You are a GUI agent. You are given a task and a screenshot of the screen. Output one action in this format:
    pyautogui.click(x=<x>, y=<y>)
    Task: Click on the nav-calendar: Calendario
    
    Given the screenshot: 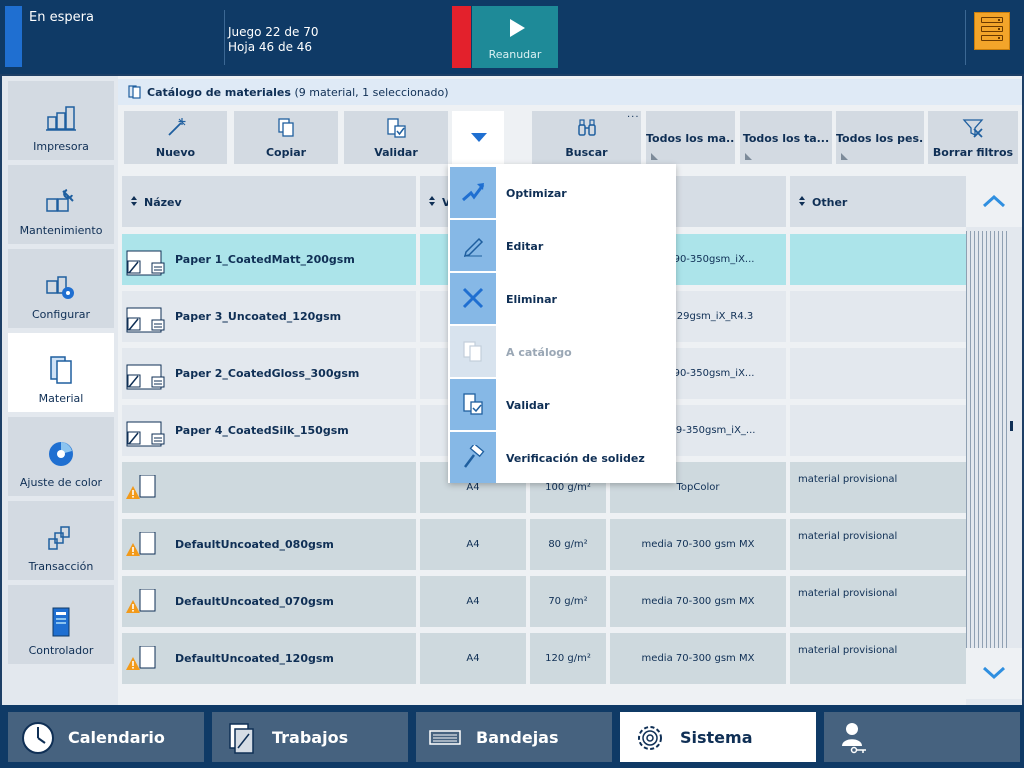 What is the action you would take?
    pyautogui.click(x=106, y=737)
    